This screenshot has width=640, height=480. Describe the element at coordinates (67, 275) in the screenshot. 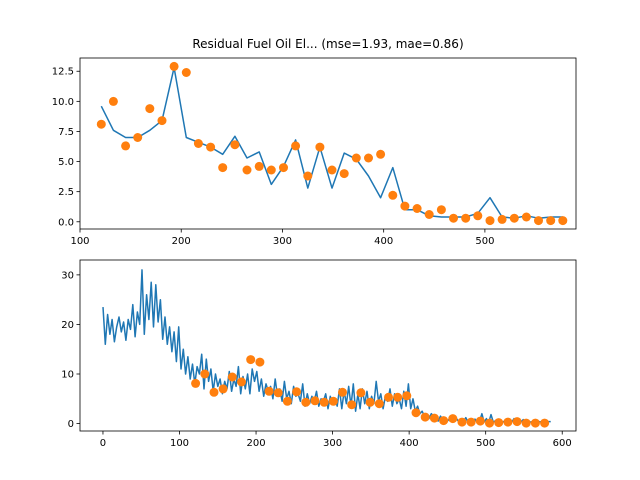

I see `y-tick-label: 30` at that location.